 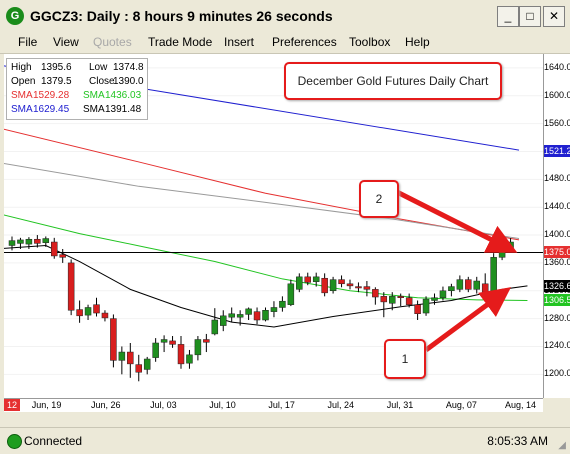 I want to click on maximize-button: □, so click(x=530, y=16).